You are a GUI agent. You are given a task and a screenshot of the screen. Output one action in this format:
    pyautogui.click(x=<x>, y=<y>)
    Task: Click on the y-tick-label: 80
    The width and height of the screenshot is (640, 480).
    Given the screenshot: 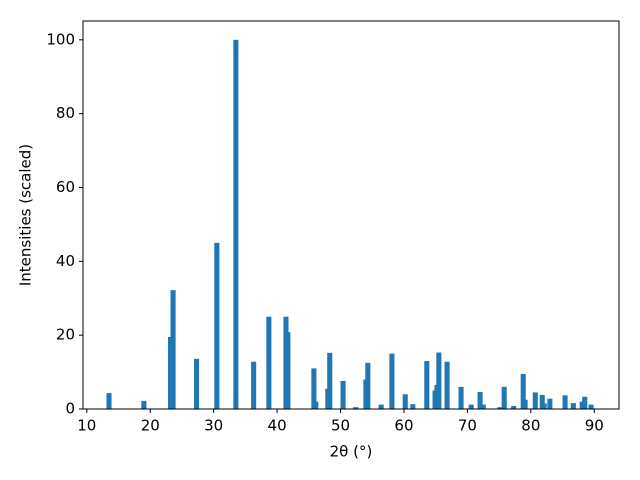 What is the action you would take?
    pyautogui.click(x=65, y=113)
    